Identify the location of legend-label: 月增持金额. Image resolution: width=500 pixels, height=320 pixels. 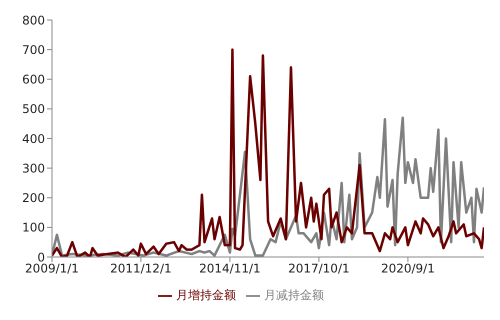
(206, 295).